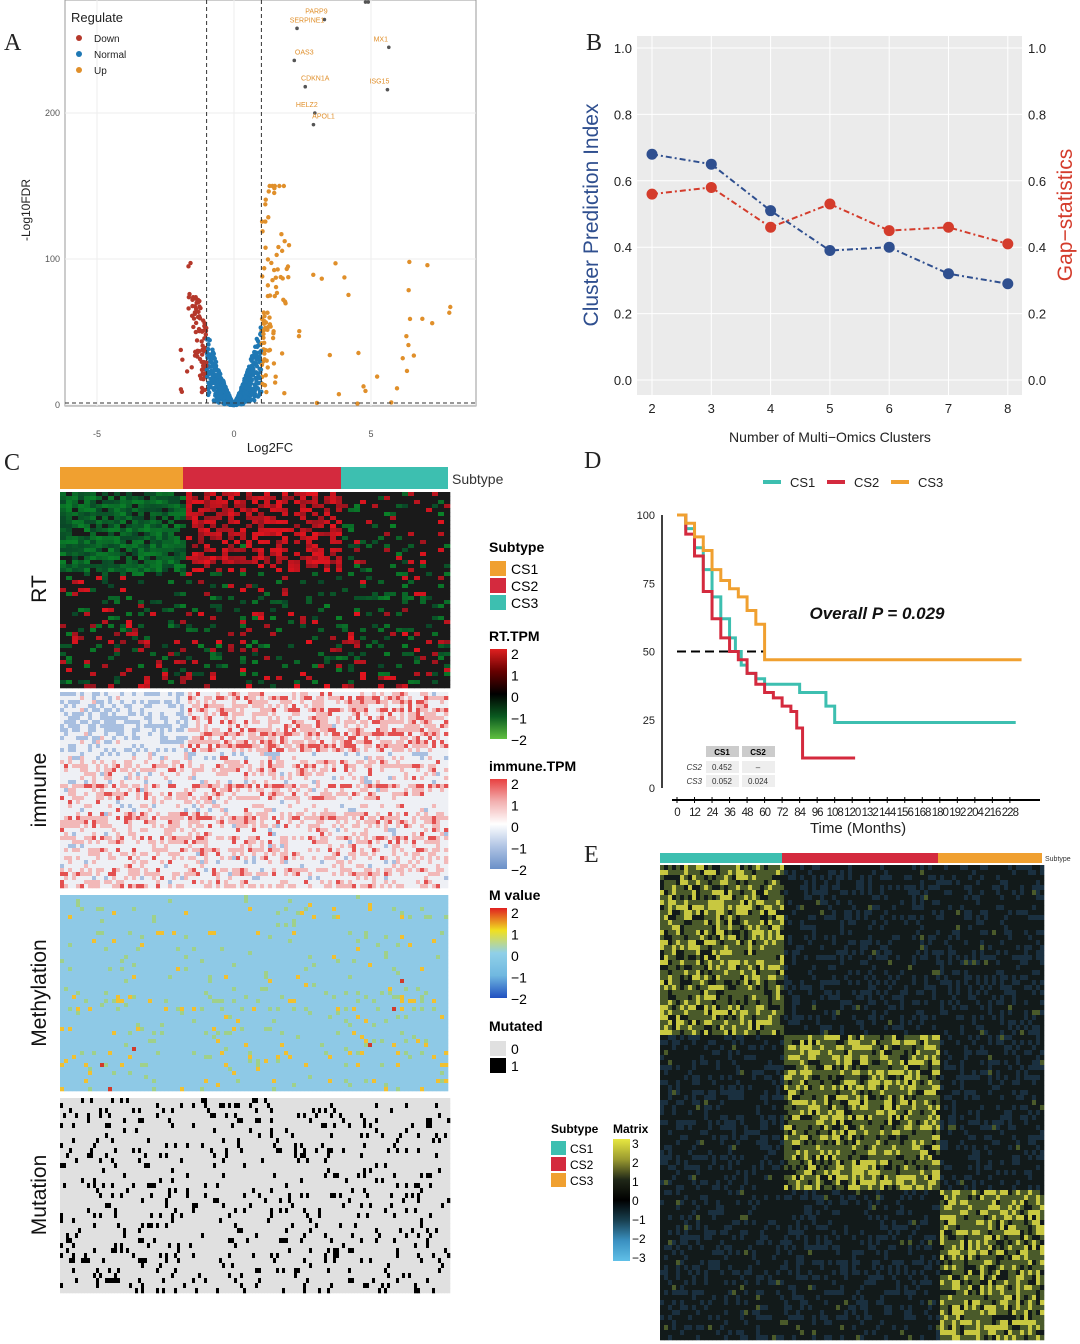  What do you see at coordinates (57, 405) in the screenshot?
I see `y-tick-label: 0` at bounding box center [57, 405].